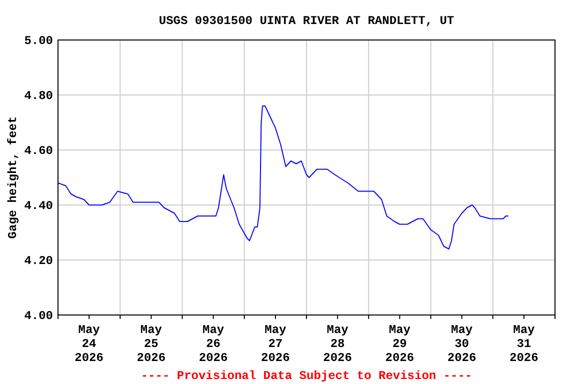  What do you see at coordinates (306, 21) in the screenshot?
I see `chart-title: USGS 09301500 UINTA RIVER AT RANDLETT, UT` at bounding box center [306, 21].